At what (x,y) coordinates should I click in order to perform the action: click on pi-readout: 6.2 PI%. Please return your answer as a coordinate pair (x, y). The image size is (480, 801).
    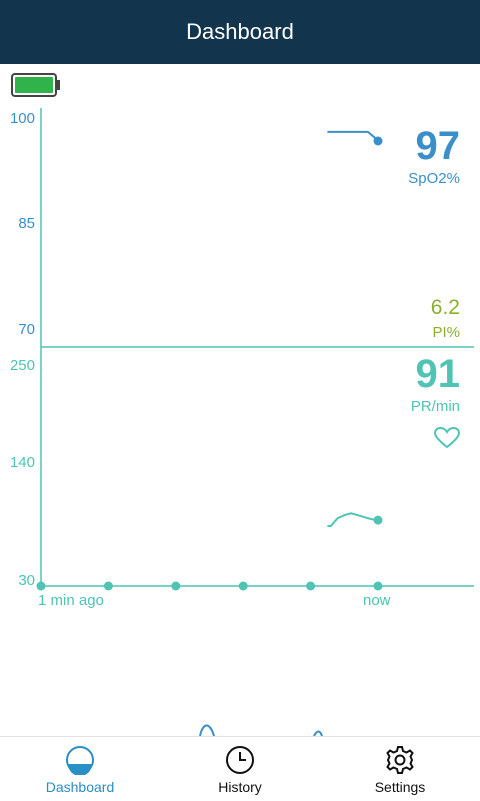
    Looking at the image, I should click on (445, 318).